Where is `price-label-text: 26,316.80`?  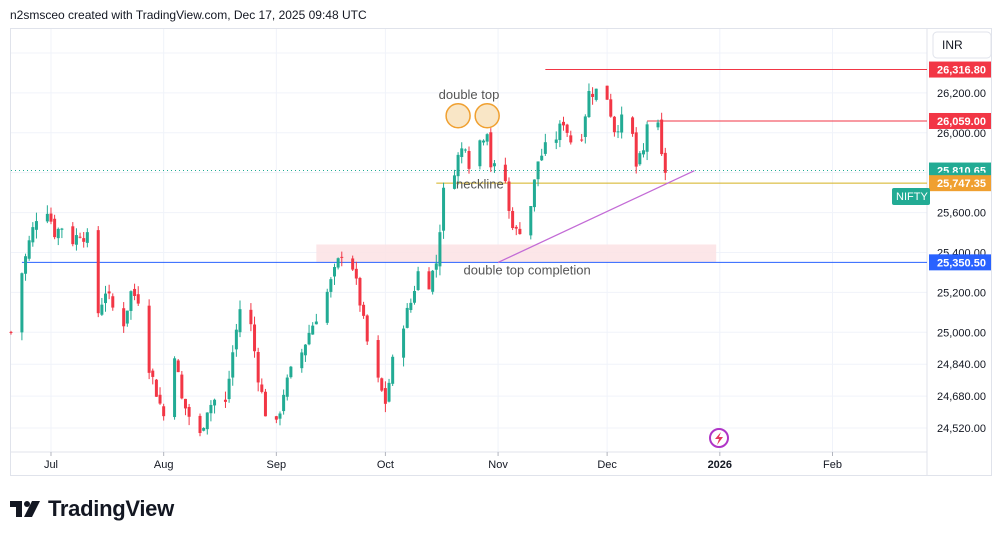
price-label-text: 26,316.80 is located at coordinates (961, 71).